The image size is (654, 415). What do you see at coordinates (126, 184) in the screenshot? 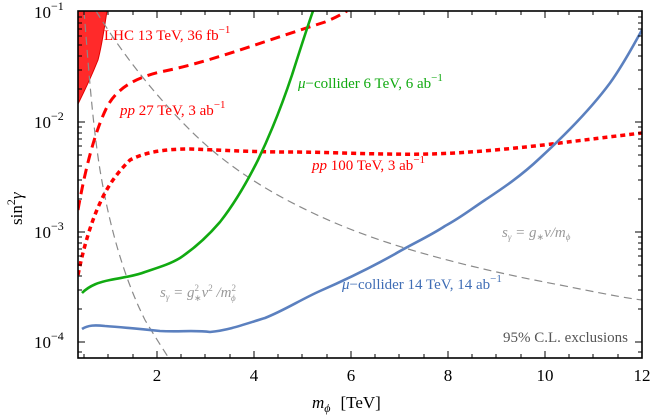
I see `theory-line-g2v2-over-m2` at bounding box center [126, 184].